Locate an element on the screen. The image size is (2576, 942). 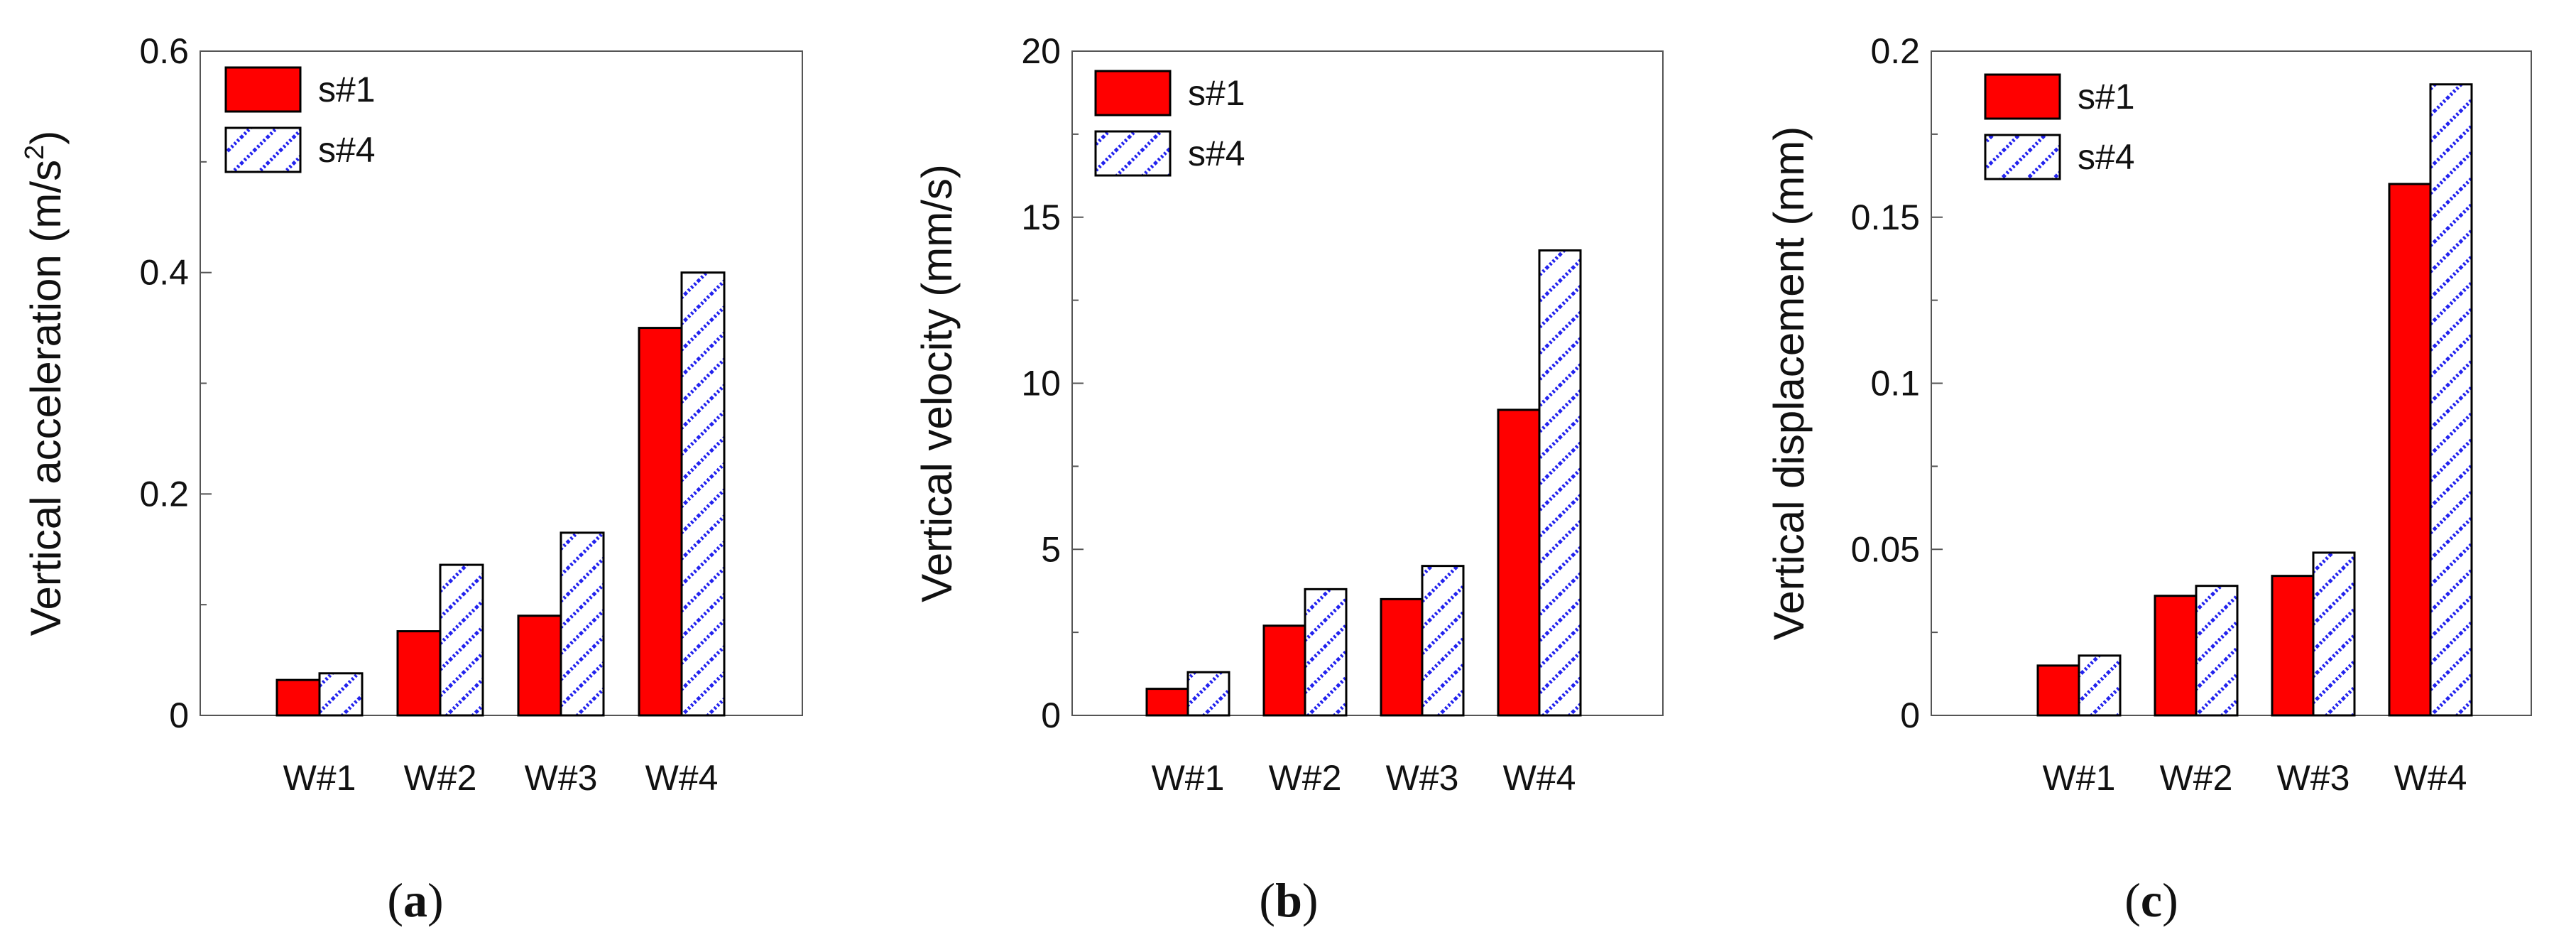
y-axis-label-text: Vertical displacement (mm) is located at coordinates (1789, 383).